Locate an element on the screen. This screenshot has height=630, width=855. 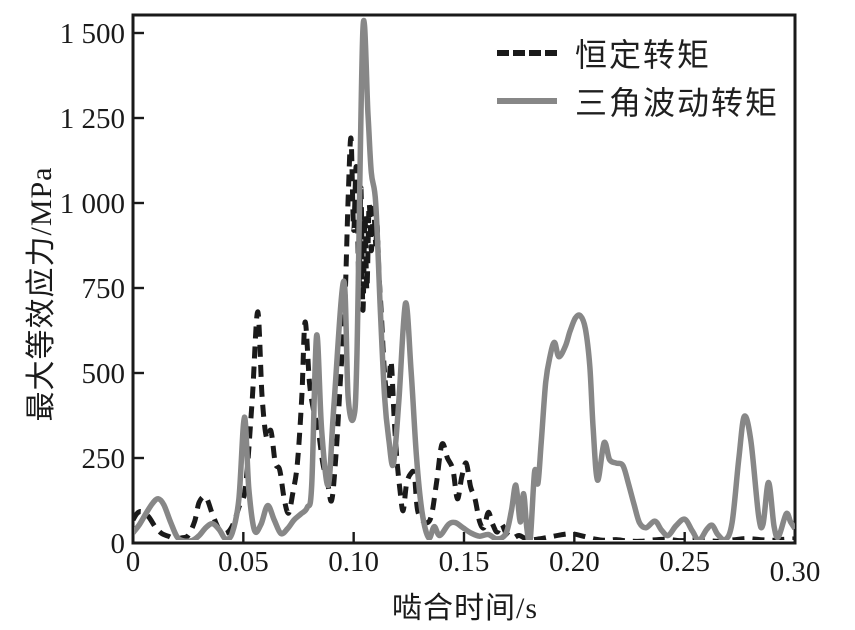
legend-label-triangular-torque: 三角波动转矩 is located at coordinates (677, 103).